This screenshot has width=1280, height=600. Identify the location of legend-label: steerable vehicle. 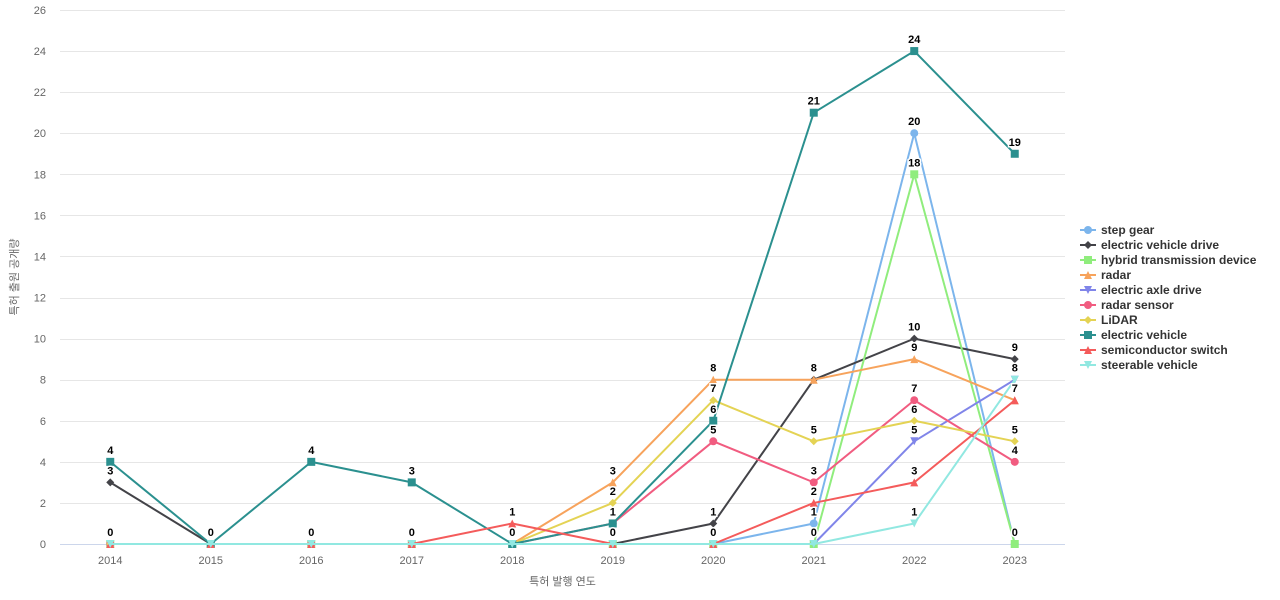
(1149, 364).